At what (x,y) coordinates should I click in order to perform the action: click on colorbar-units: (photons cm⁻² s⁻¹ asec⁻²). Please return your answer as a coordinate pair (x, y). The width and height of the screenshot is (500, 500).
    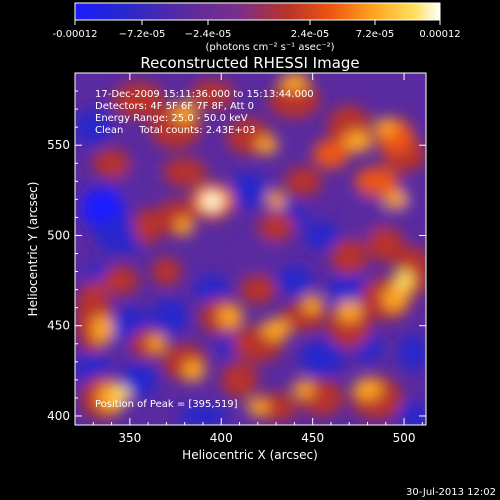
    Looking at the image, I should click on (269, 47).